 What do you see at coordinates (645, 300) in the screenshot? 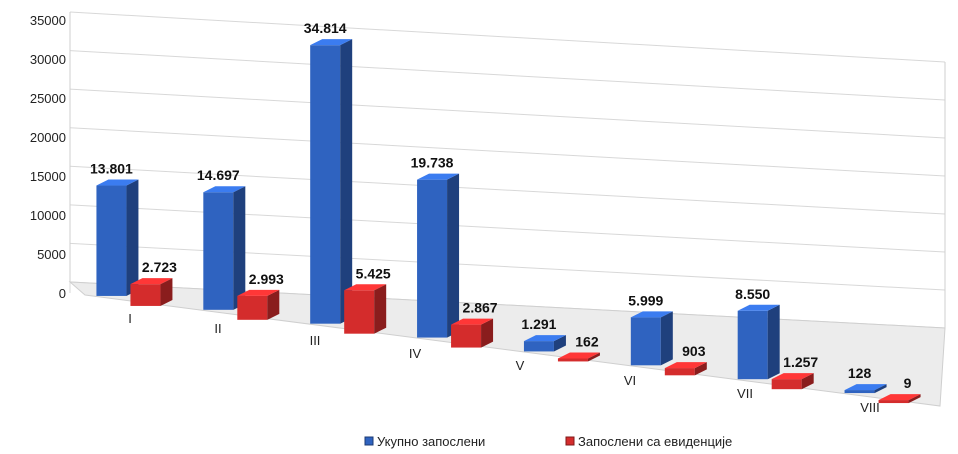
I see `data-label-series-1: 5.999` at bounding box center [645, 300].